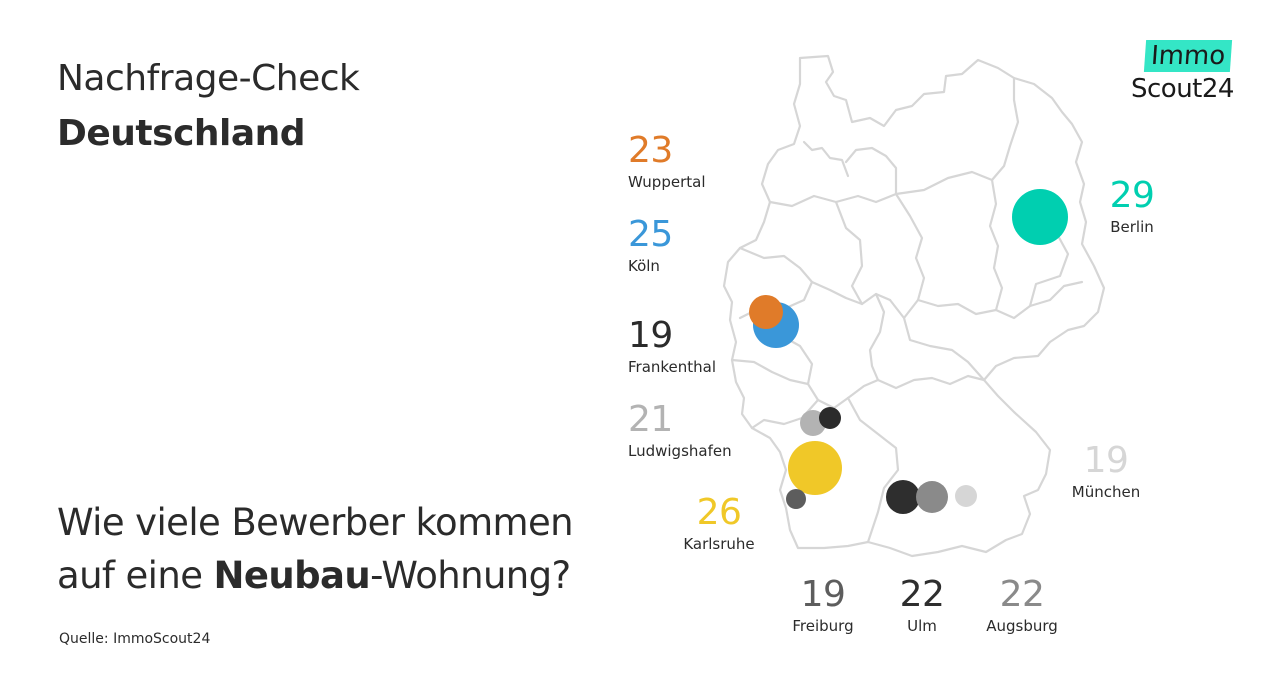 This screenshot has height=673, width=1280. I want to click on city-freiburg: Freiburg, so click(823, 626).